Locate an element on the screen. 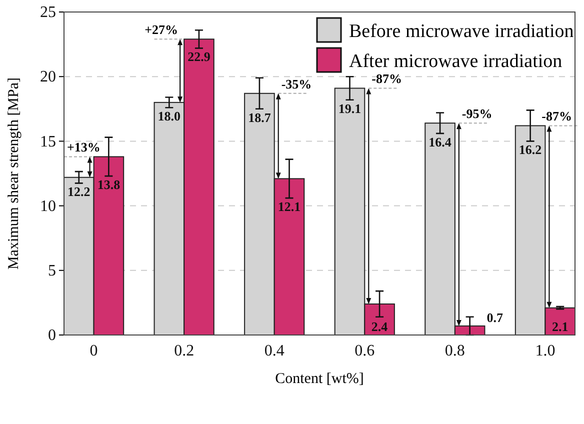 The image size is (584, 424). data-label: 22.9 is located at coordinates (199, 56).